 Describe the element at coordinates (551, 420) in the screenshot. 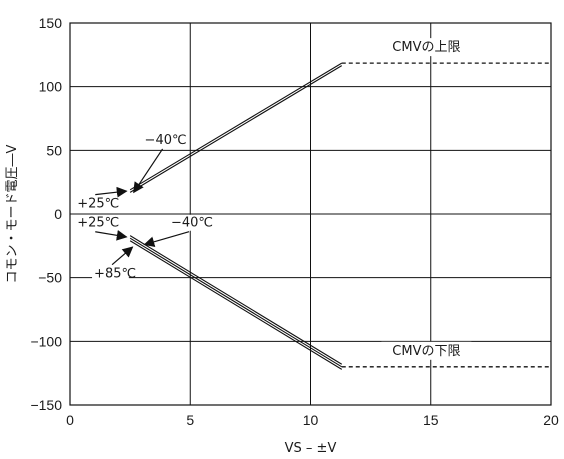

I see `x-tick-label: 20` at that location.